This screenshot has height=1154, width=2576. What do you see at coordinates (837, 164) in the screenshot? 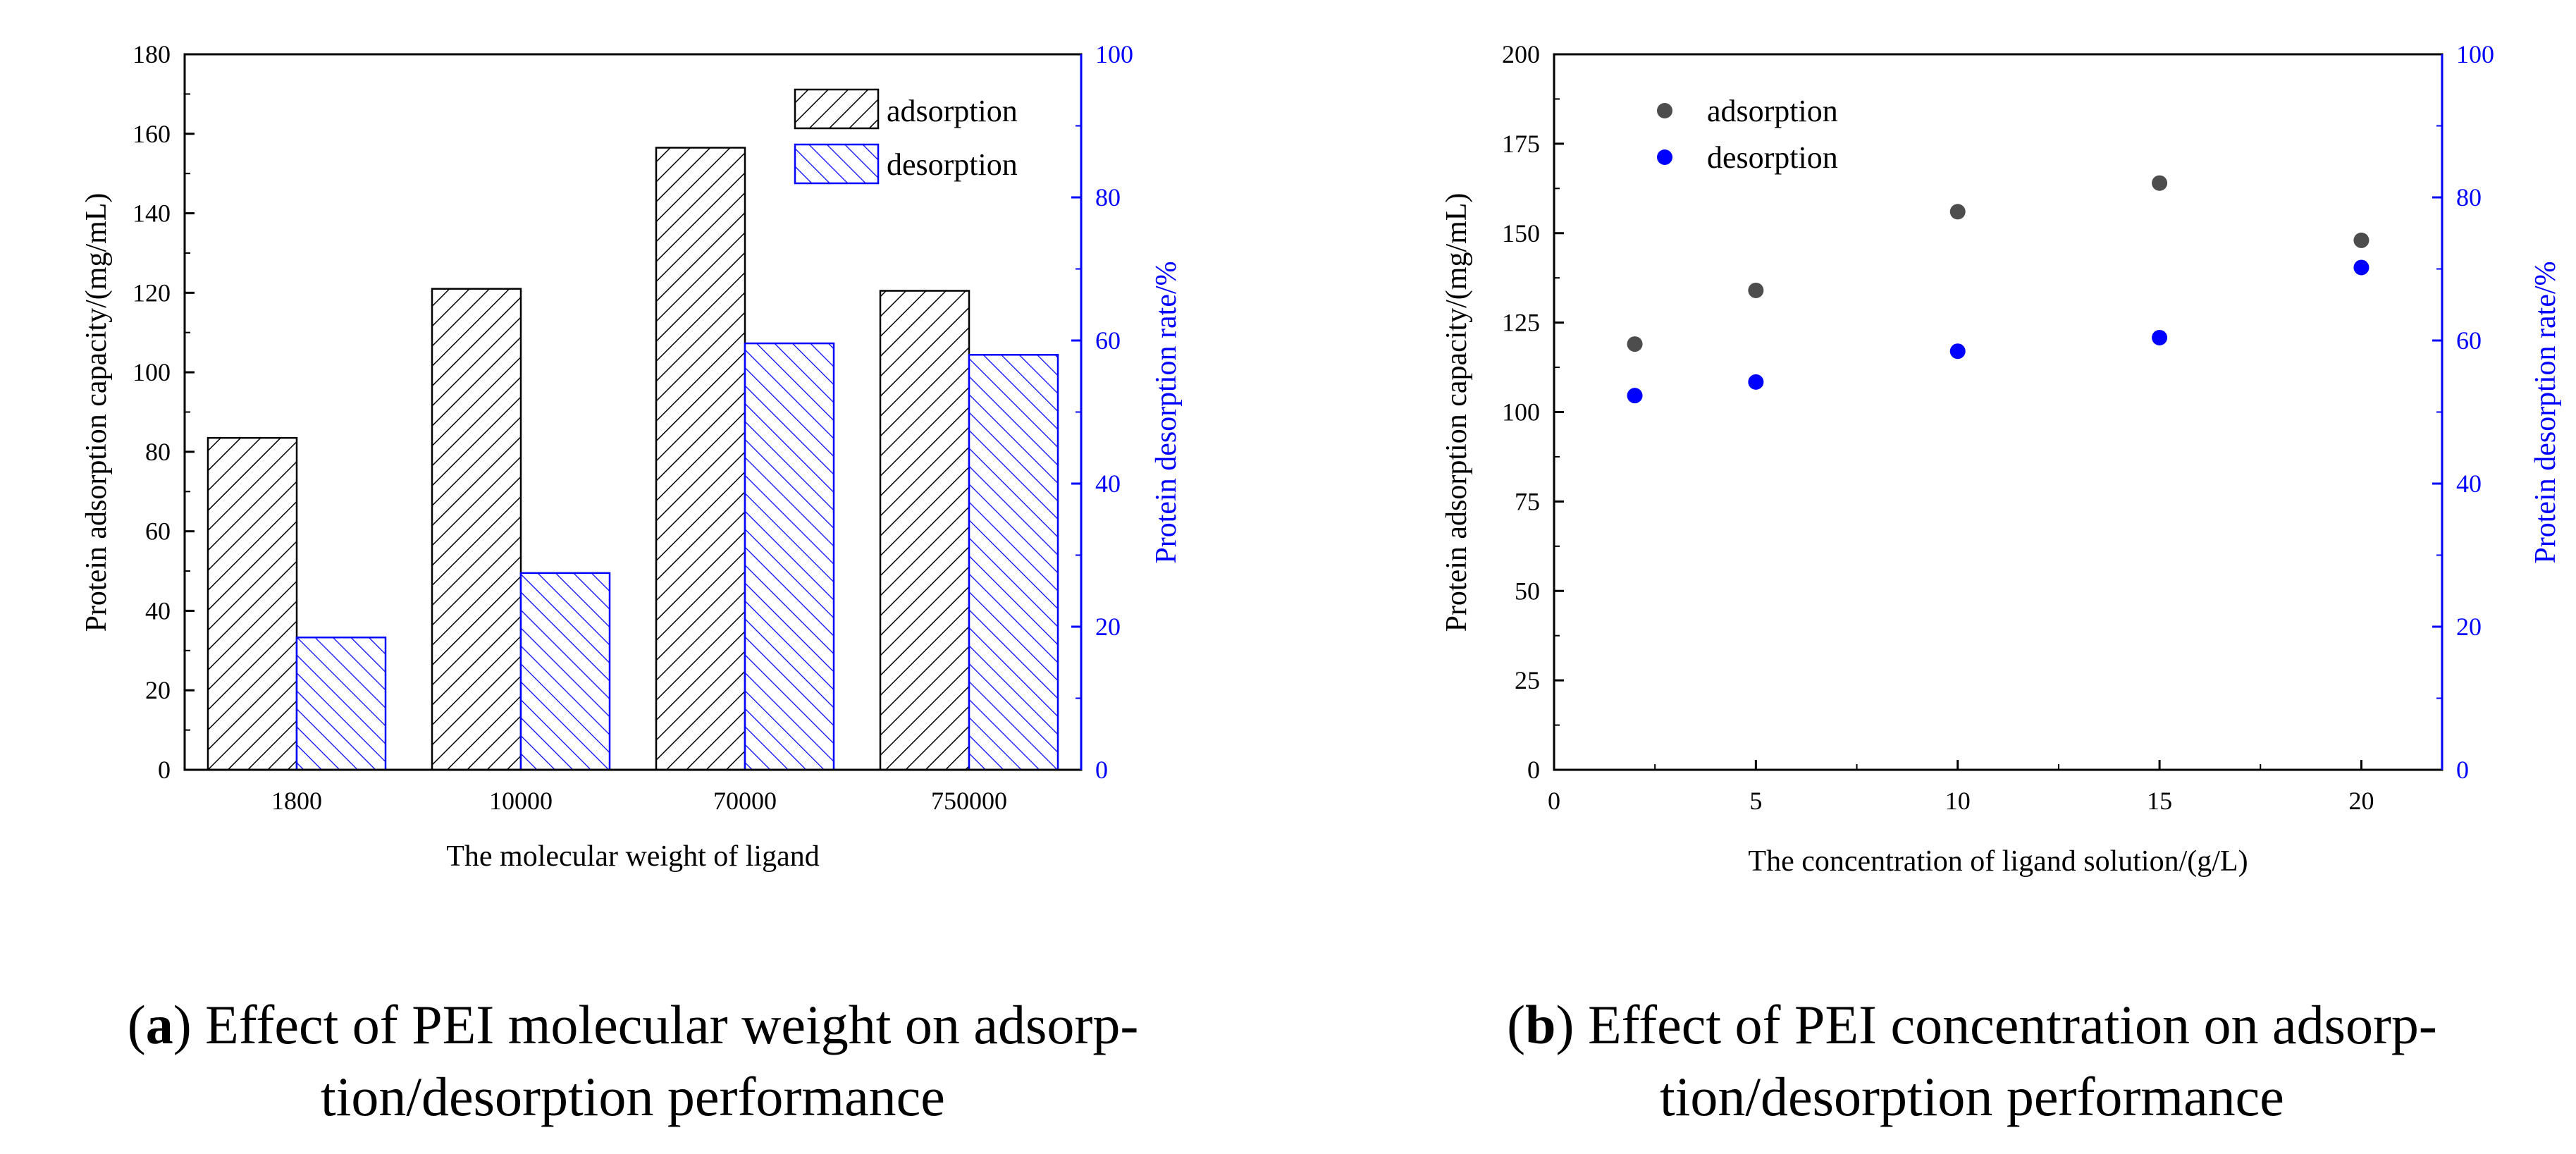
I see `legend-swatch-desorption-a` at bounding box center [837, 164].